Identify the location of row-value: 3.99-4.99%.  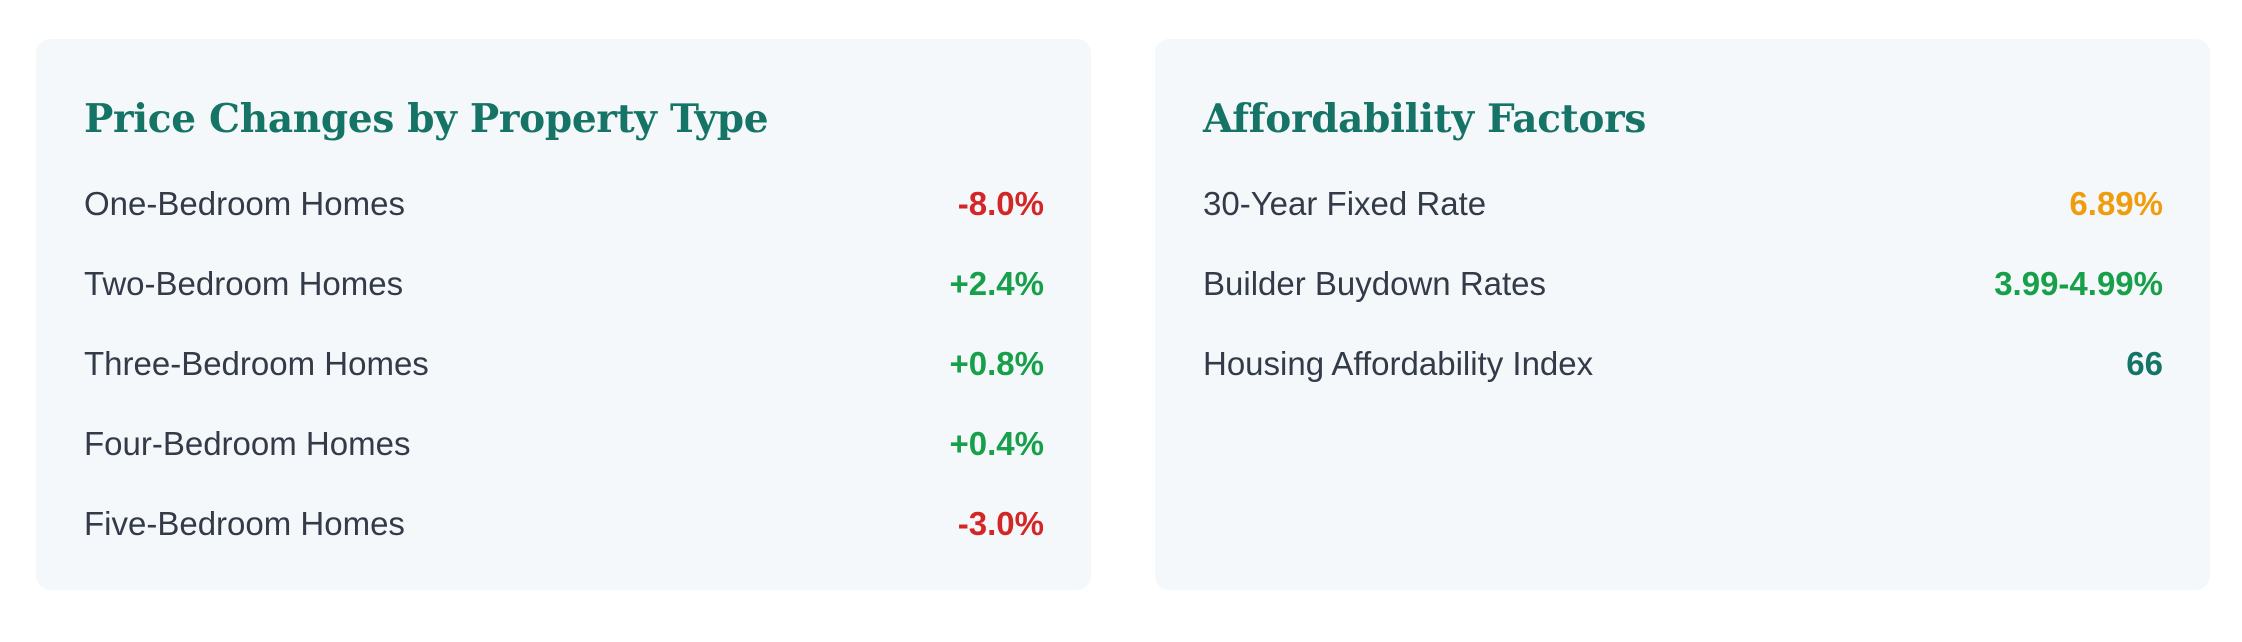
(2078, 283).